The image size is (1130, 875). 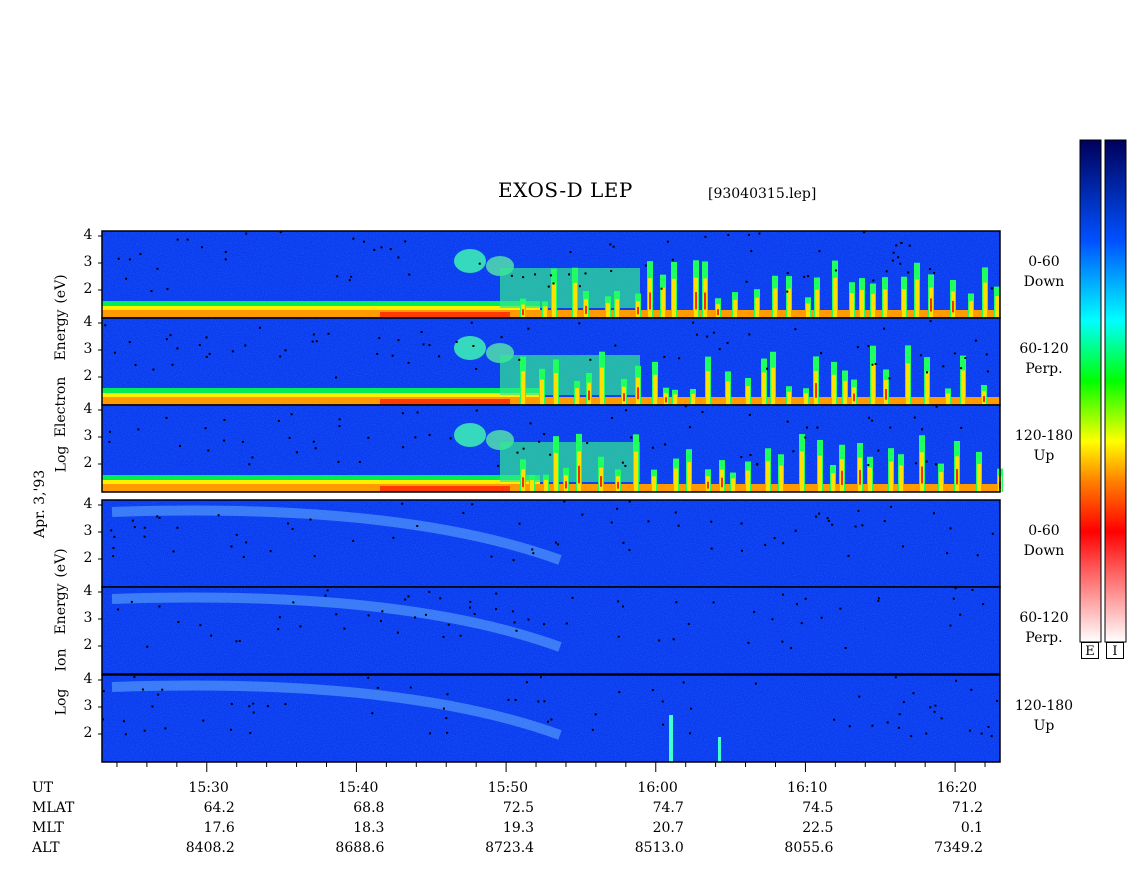 I want to click on electron-ylabel-word-2: Energy, so click(x=61, y=335).